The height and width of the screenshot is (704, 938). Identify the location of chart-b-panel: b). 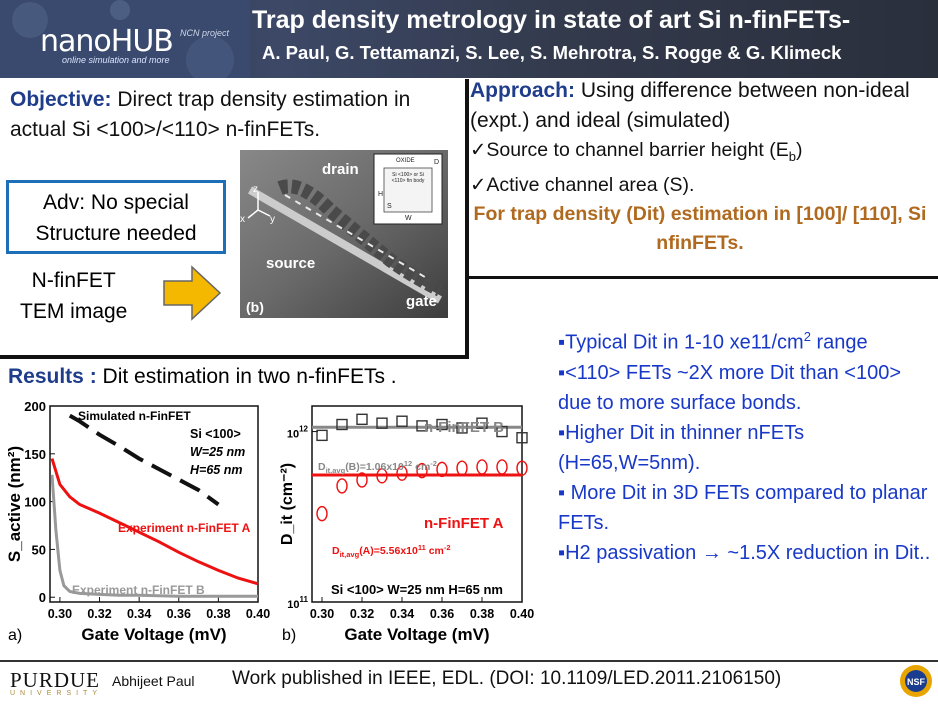
(289, 635).